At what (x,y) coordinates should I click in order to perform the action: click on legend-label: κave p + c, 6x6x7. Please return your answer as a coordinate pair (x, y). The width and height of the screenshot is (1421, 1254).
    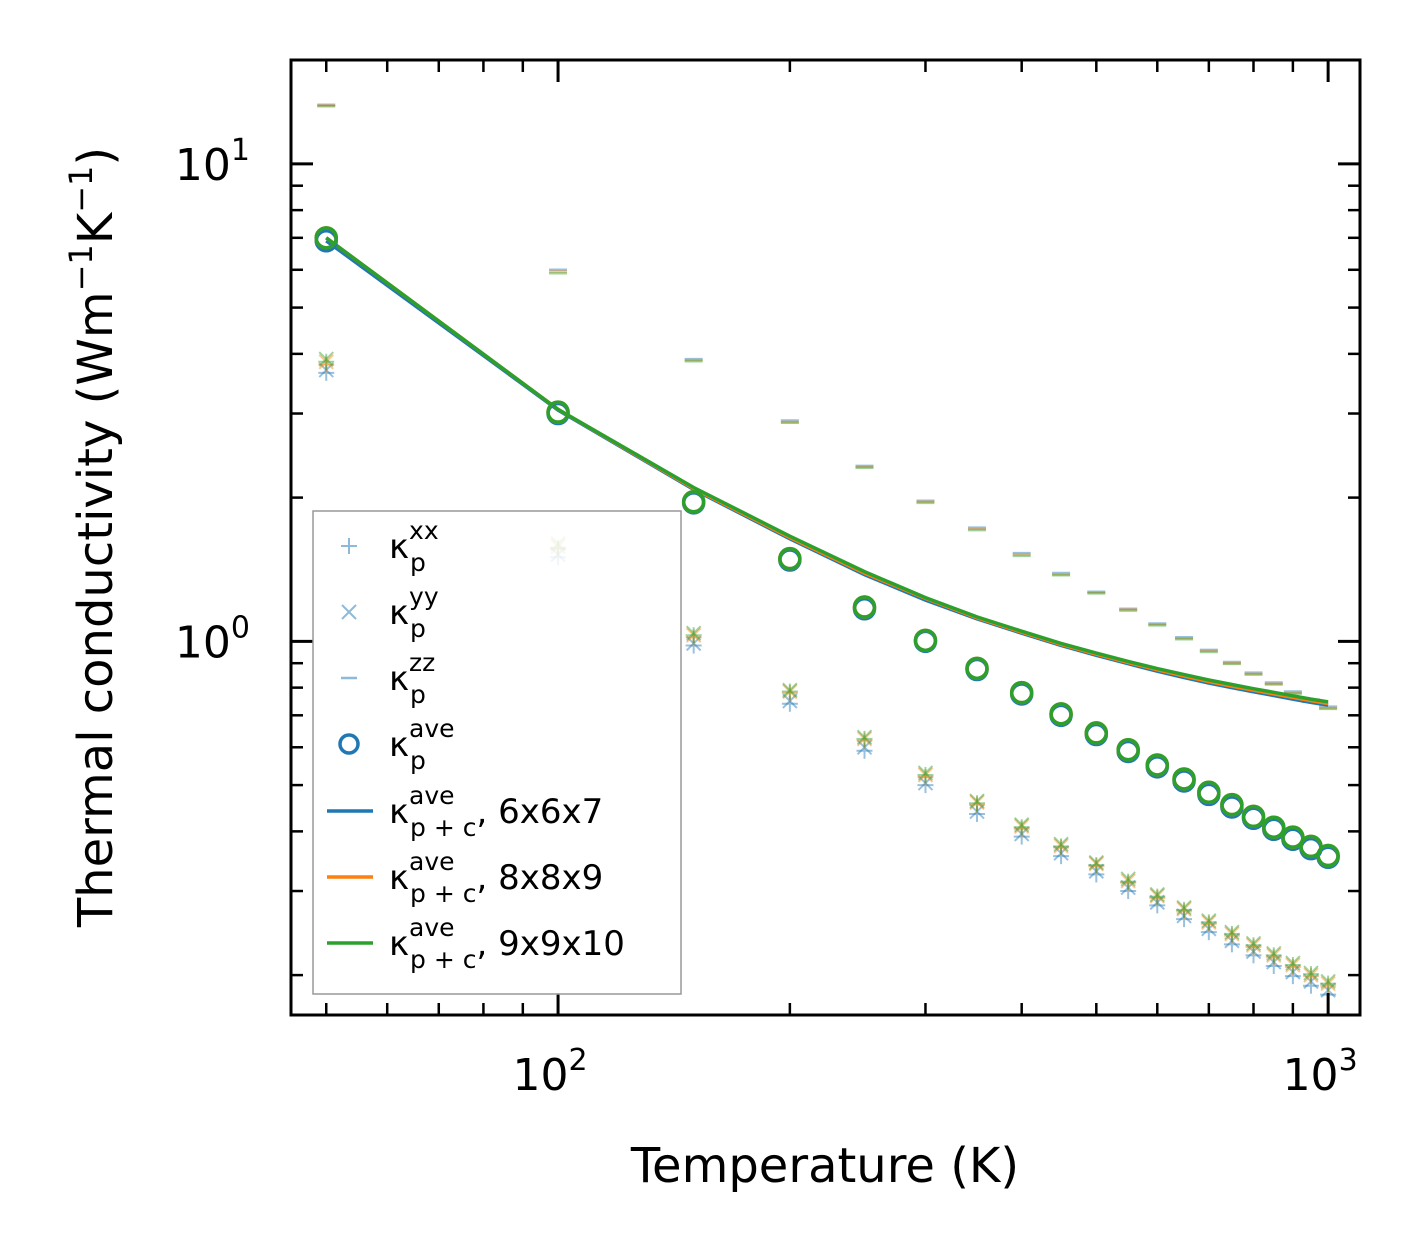
    Looking at the image, I should click on (496, 811).